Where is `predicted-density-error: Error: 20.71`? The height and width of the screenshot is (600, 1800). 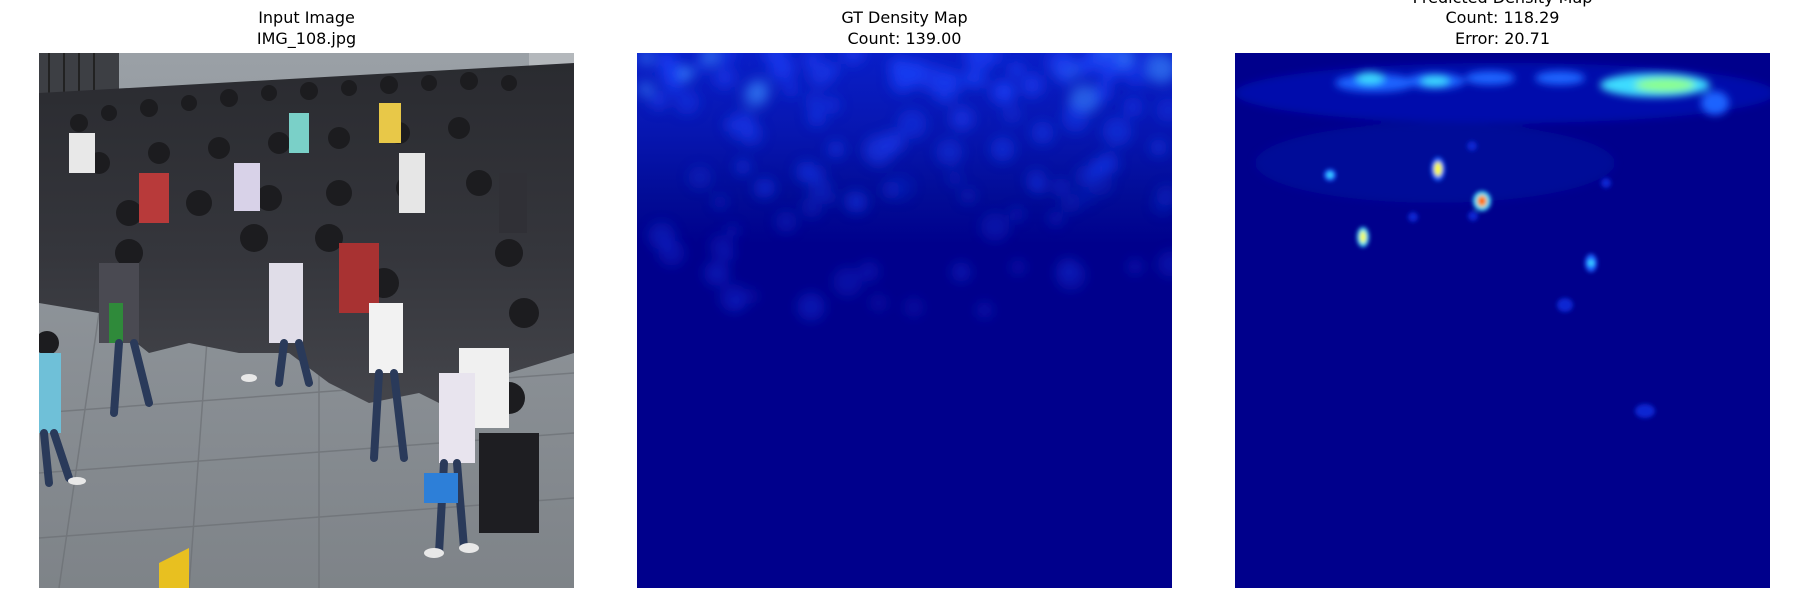 predicted-density-error: Error: 20.71 is located at coordinates (1502, 38).